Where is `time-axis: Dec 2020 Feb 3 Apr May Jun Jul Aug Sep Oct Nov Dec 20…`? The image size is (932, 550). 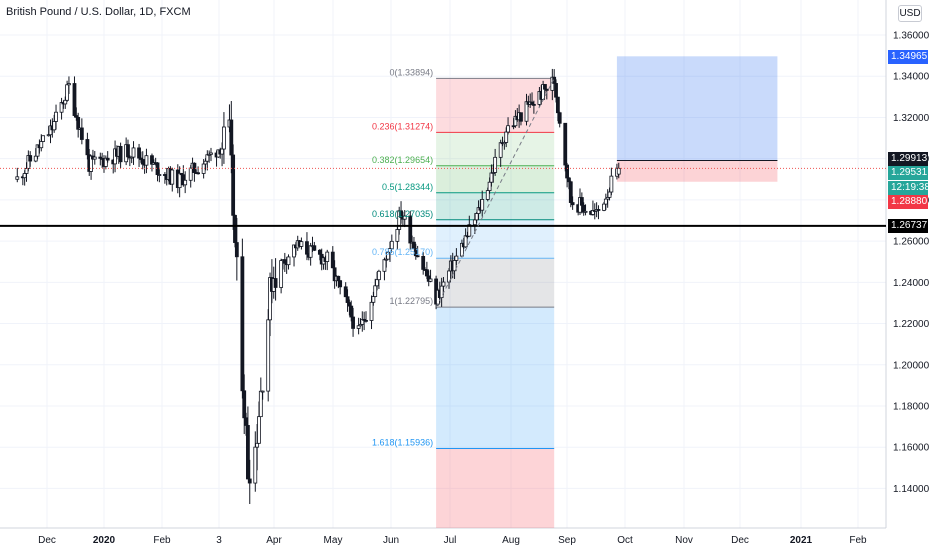 time-axis: Dec 2020 Feb 3 Apr May Jun Jul Aug Sep Oct Nov Dec 20… is located at coordinates (452, 540).